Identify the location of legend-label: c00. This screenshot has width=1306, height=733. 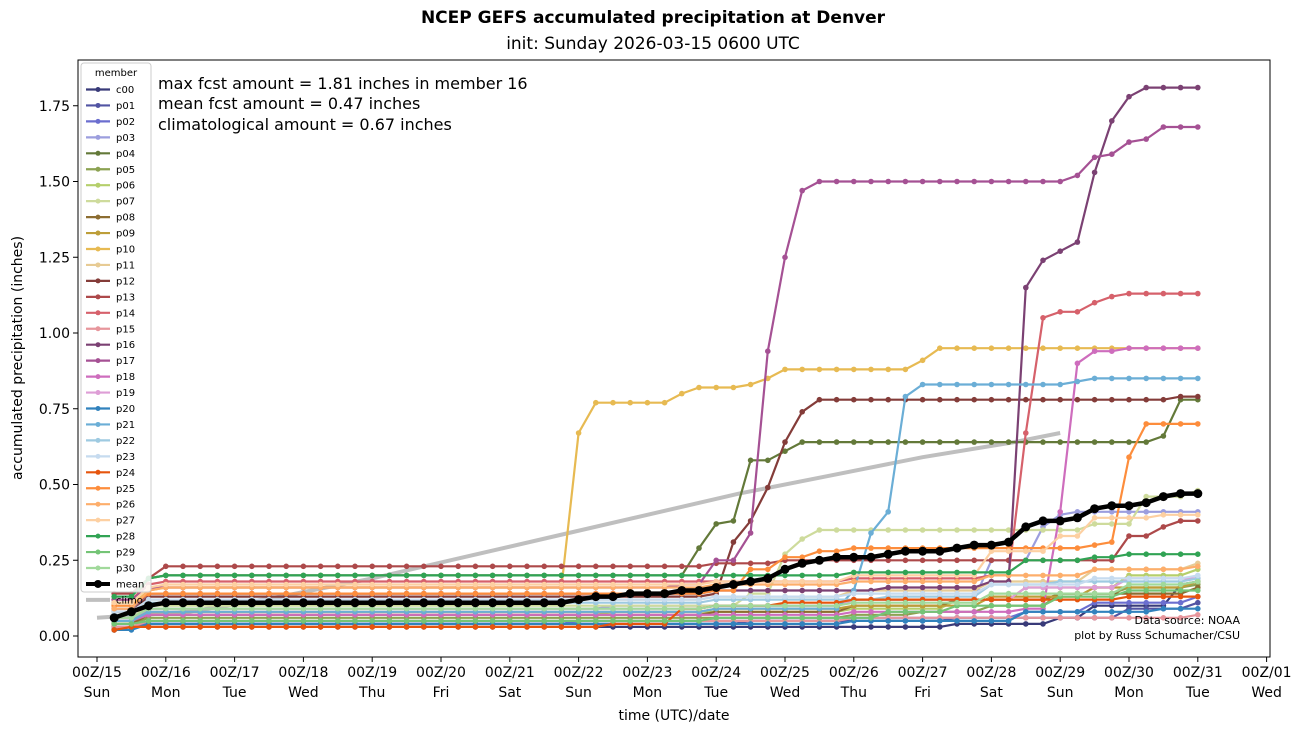
(125, 90).